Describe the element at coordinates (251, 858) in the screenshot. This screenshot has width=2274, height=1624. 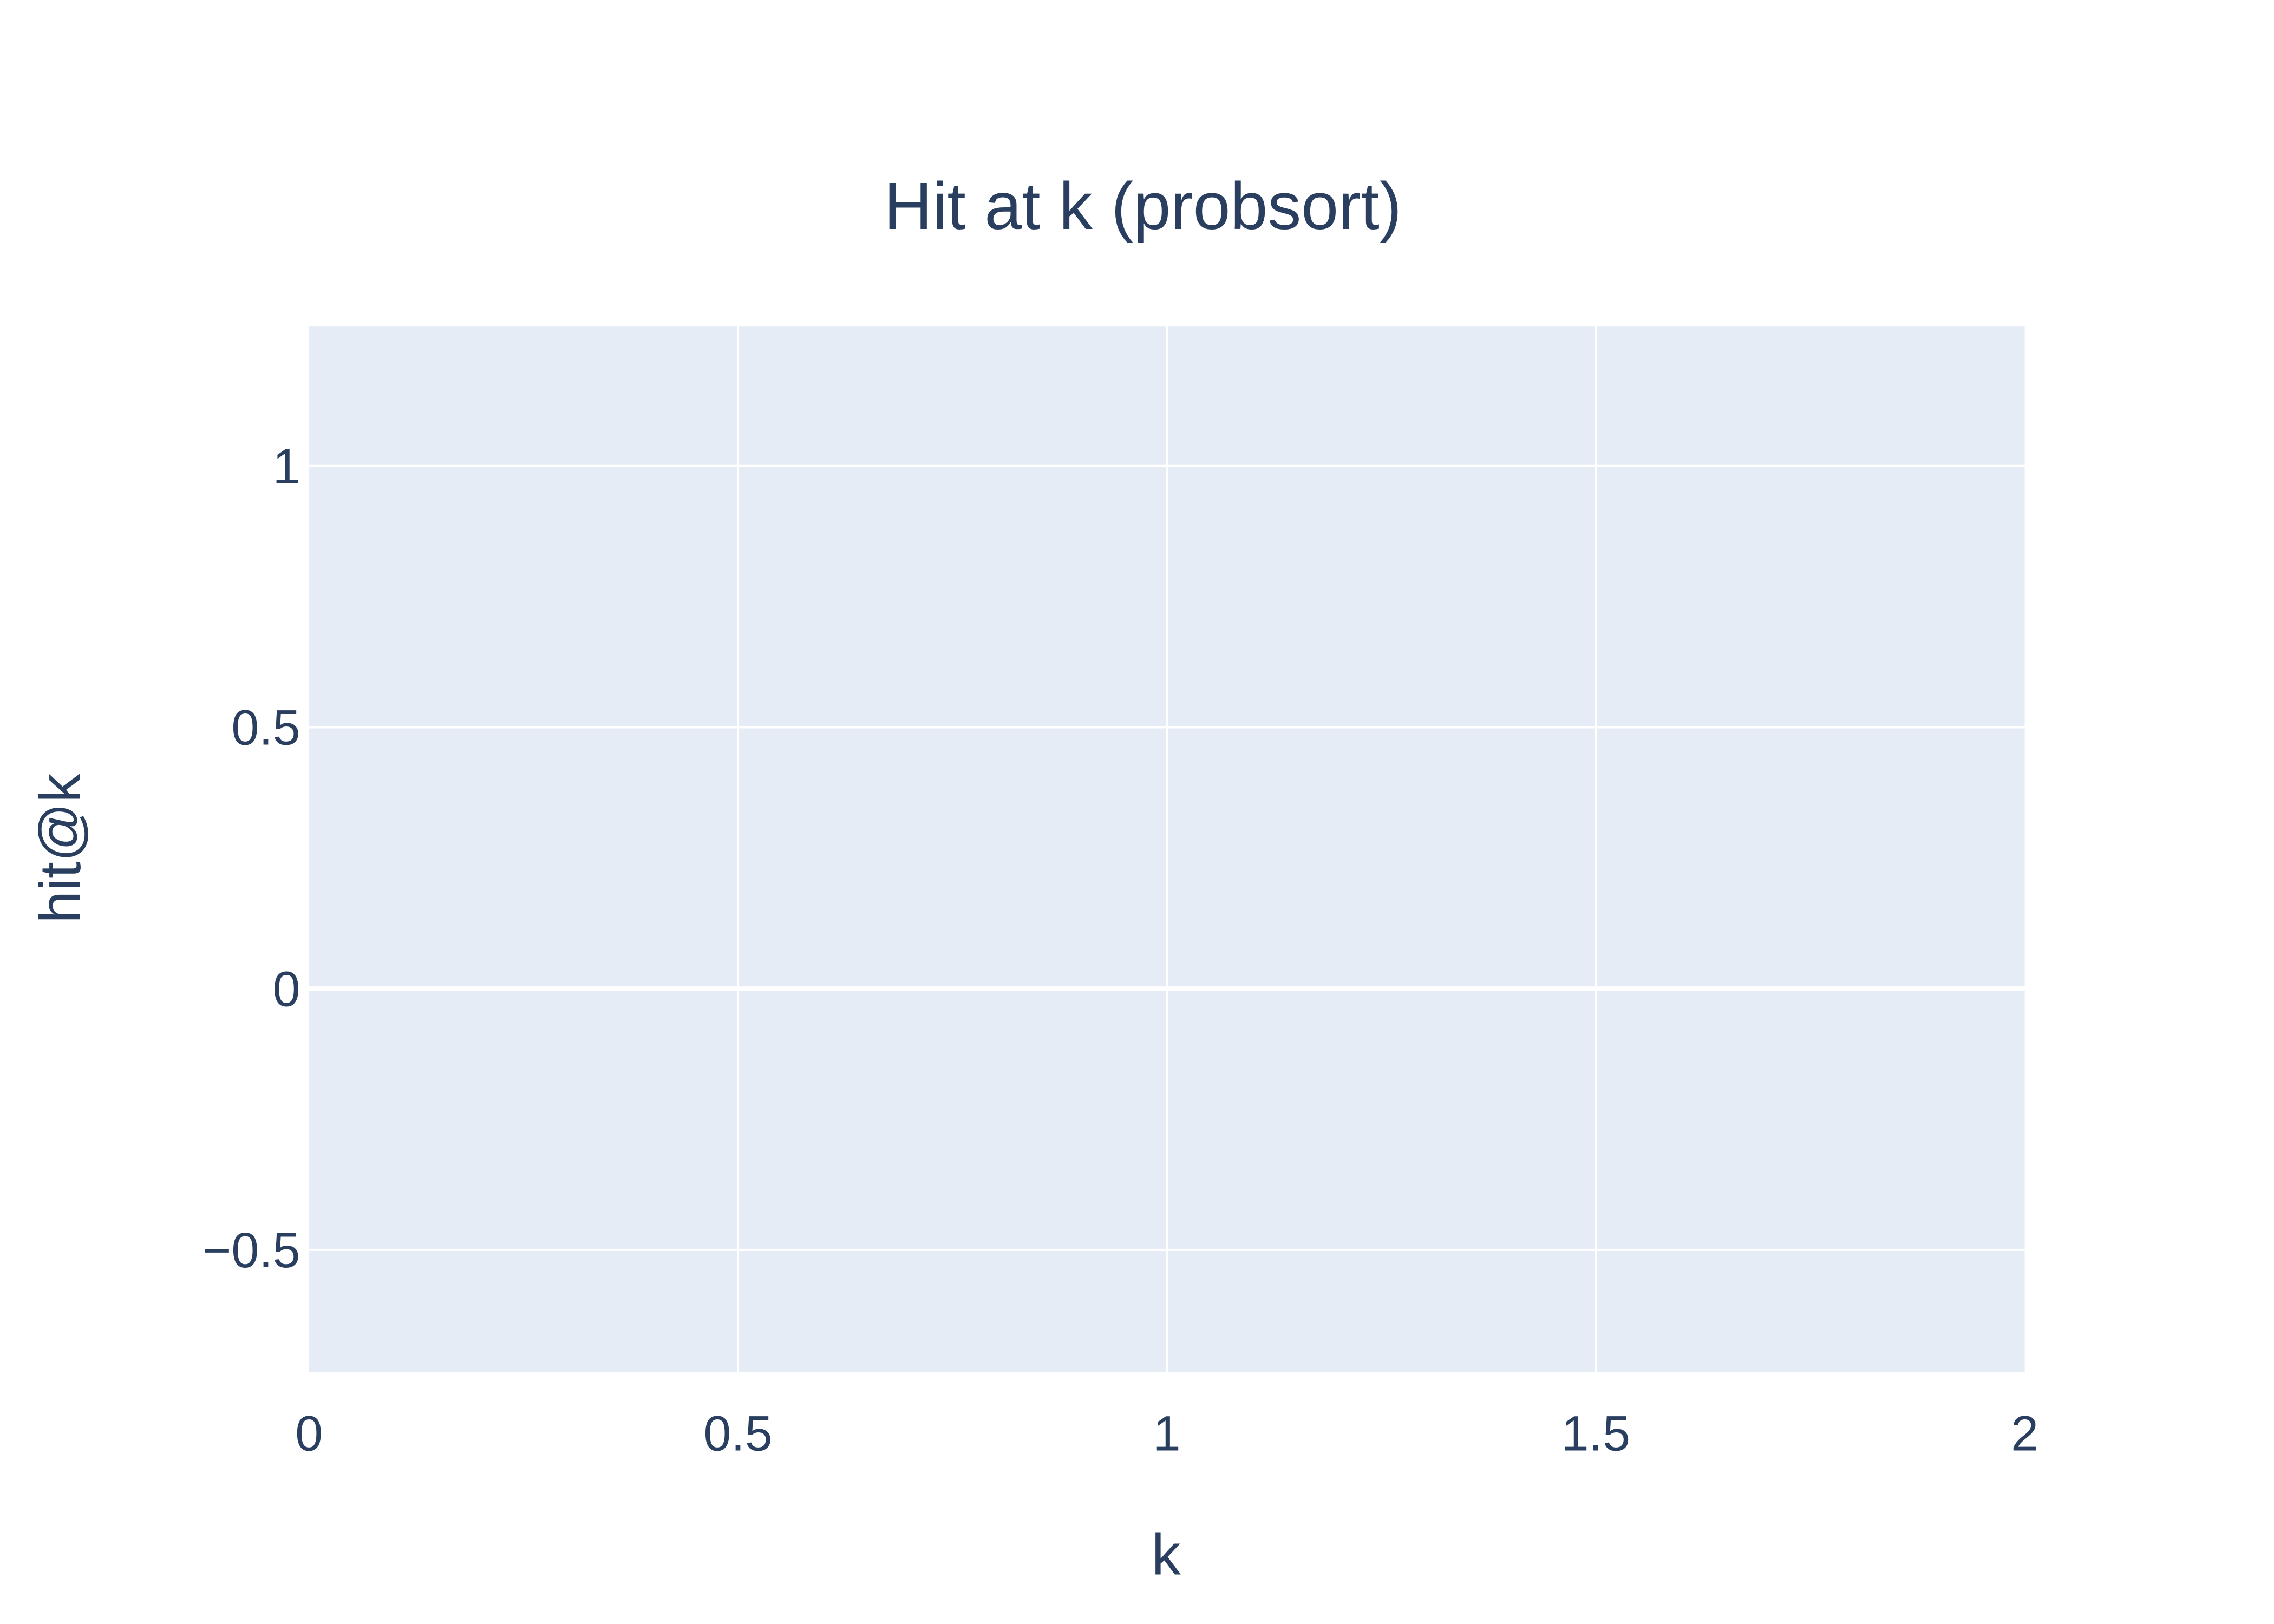
I see `y-tick-labels: −0.5 0 0.5 1` at that location.